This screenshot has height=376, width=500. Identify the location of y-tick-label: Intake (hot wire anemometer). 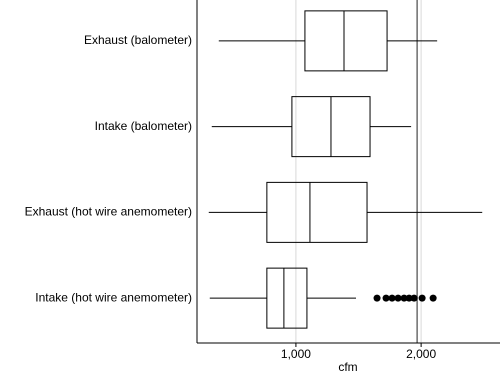
(113, 297).